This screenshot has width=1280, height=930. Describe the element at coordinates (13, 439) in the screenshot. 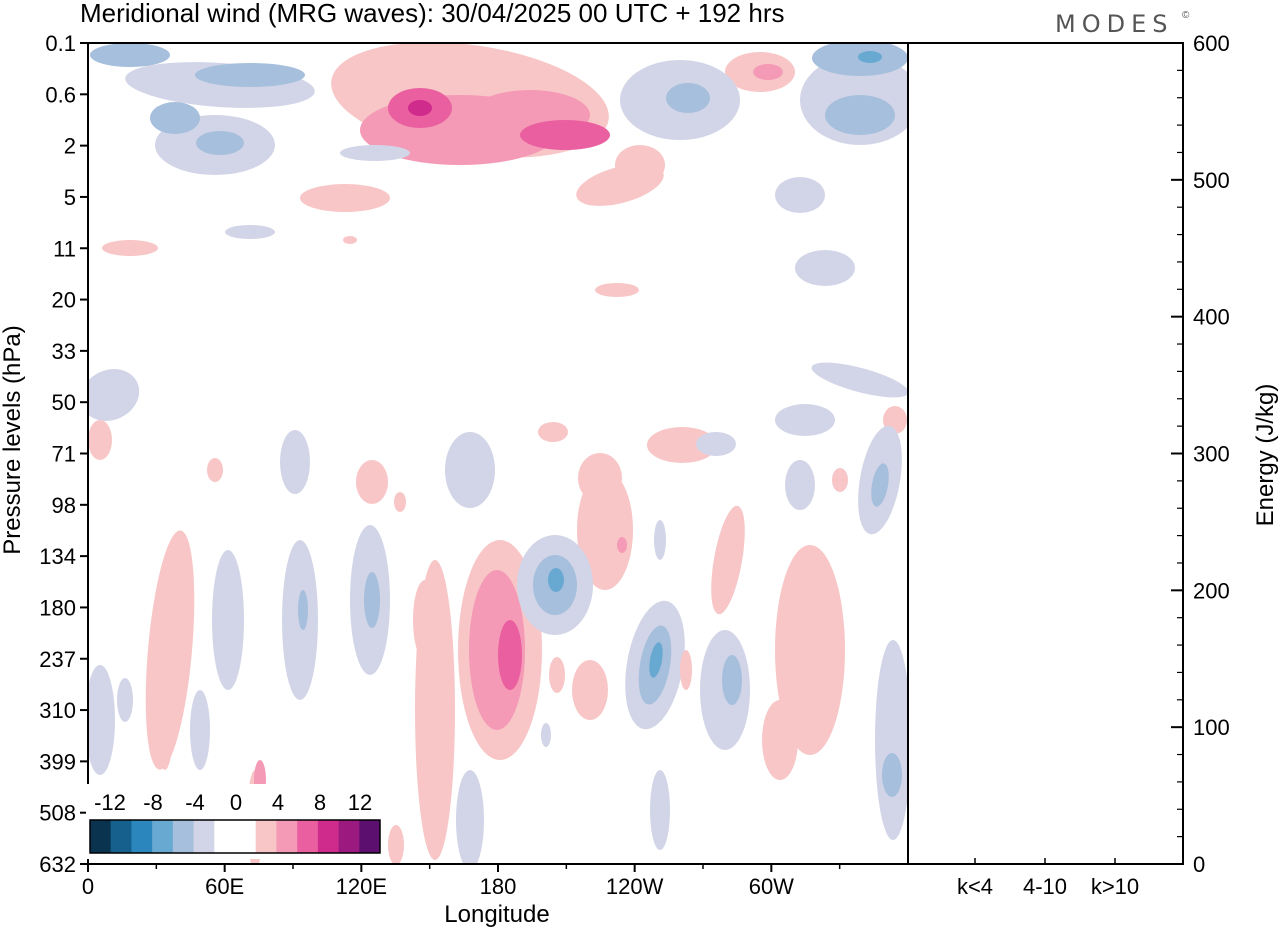

I see `y-axis-label: Pressure levels (hPa)` at that location.